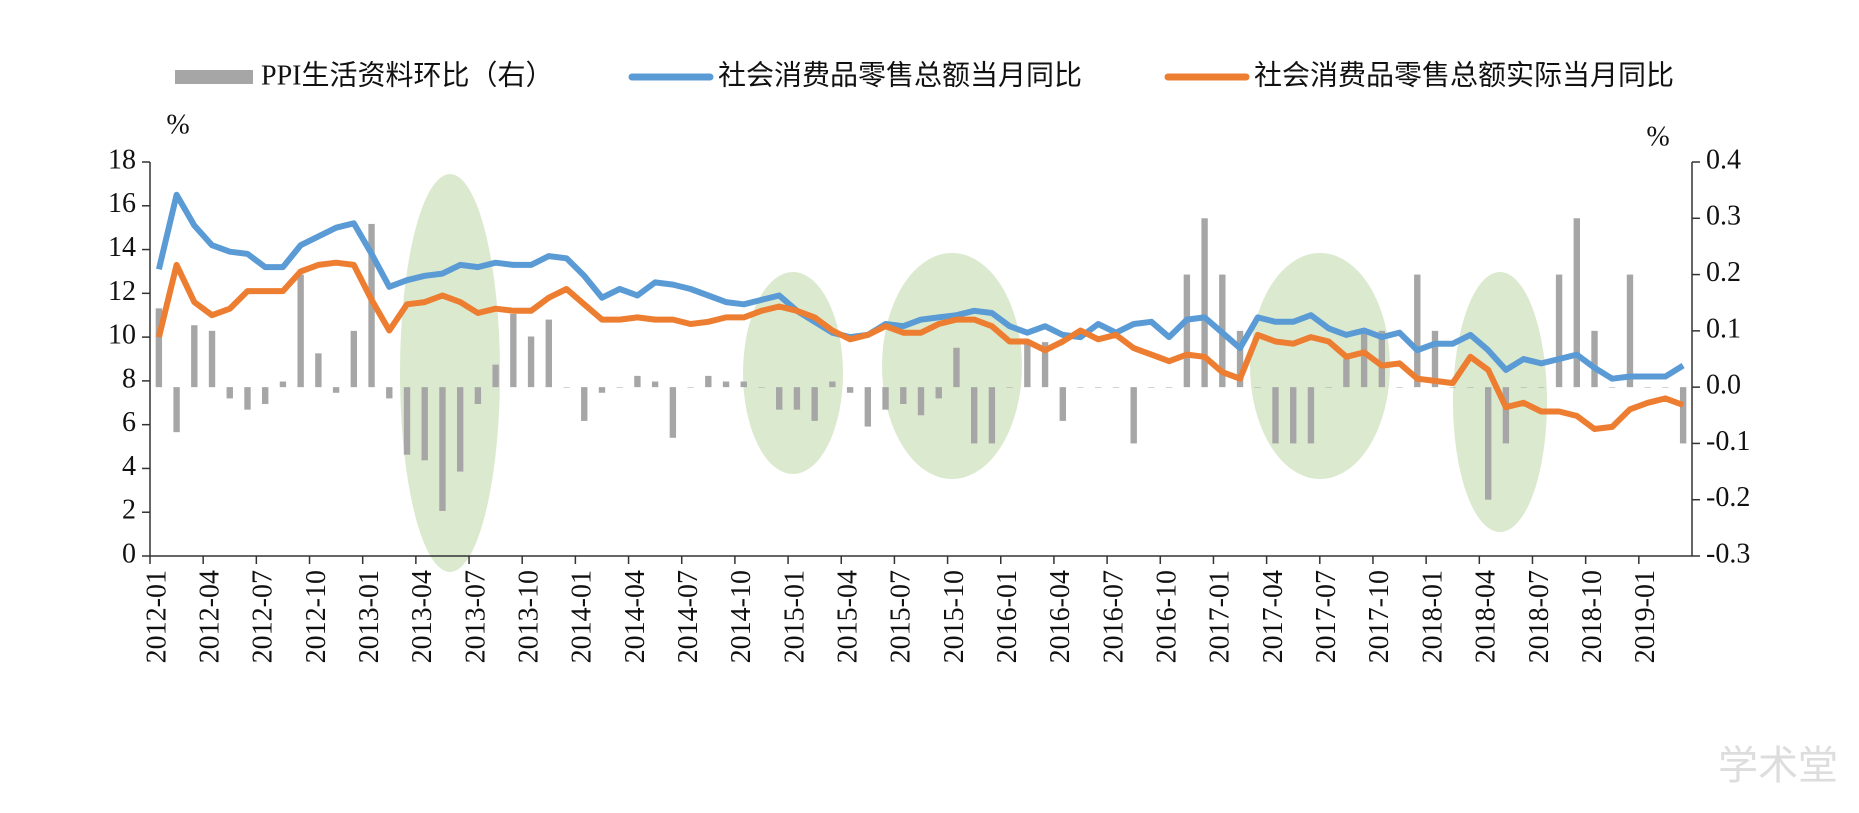  What do you see at coordinates (848, 616) in the screenshot?
I see `x-tick-label: 2015-04` at bounding box center [848, 616].